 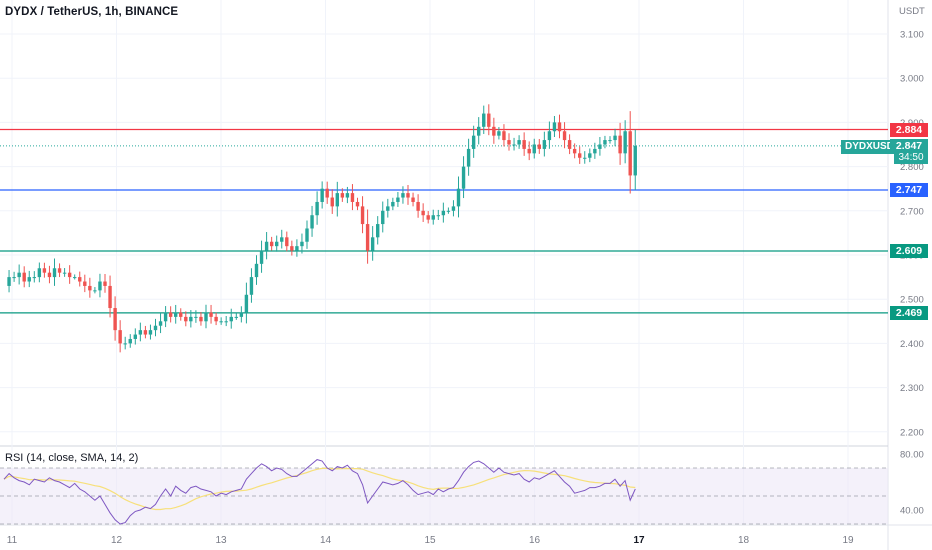 What do you see at coordinates (909, 190) in the screenshot?
I see `support-price-label-1: 2.747` at bounding box center [909, 190].